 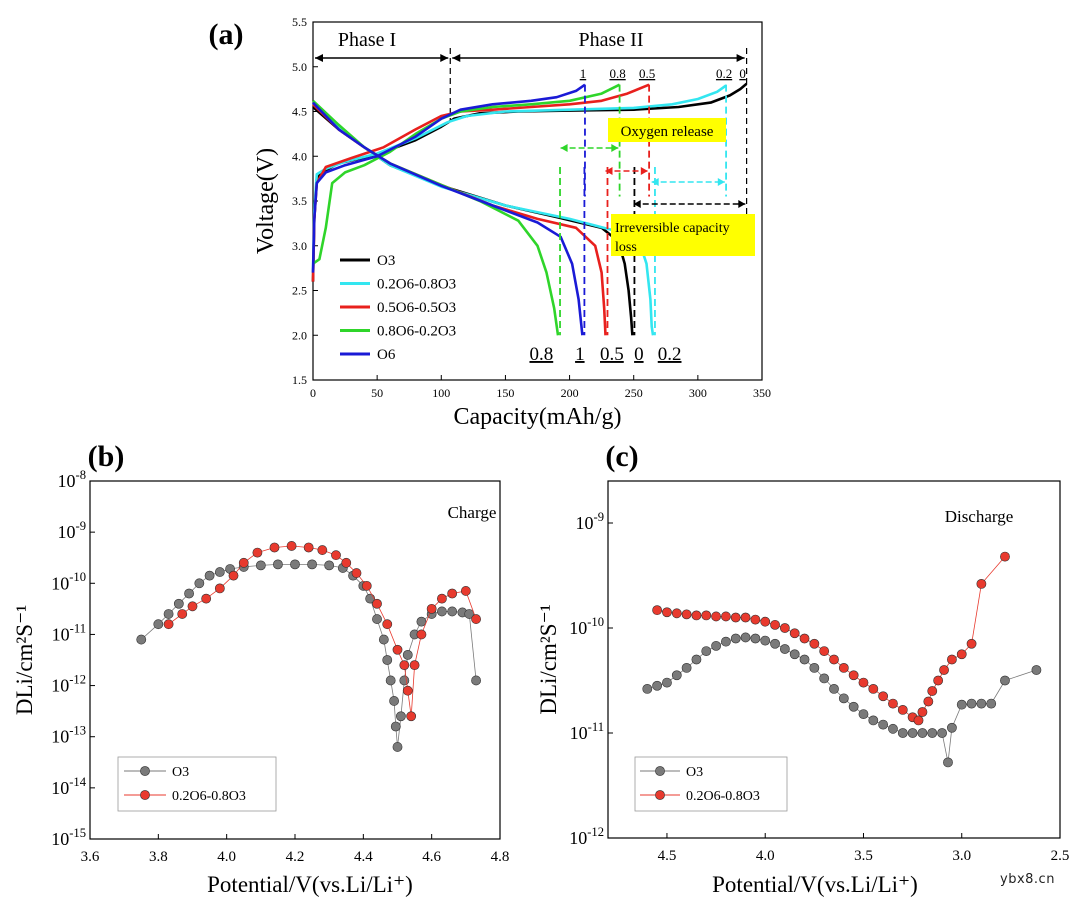 What do you see at coordinates (634, 393) in the screenshot?
I see `x-tick-label-a: 250` at bounding box center [634, 393].